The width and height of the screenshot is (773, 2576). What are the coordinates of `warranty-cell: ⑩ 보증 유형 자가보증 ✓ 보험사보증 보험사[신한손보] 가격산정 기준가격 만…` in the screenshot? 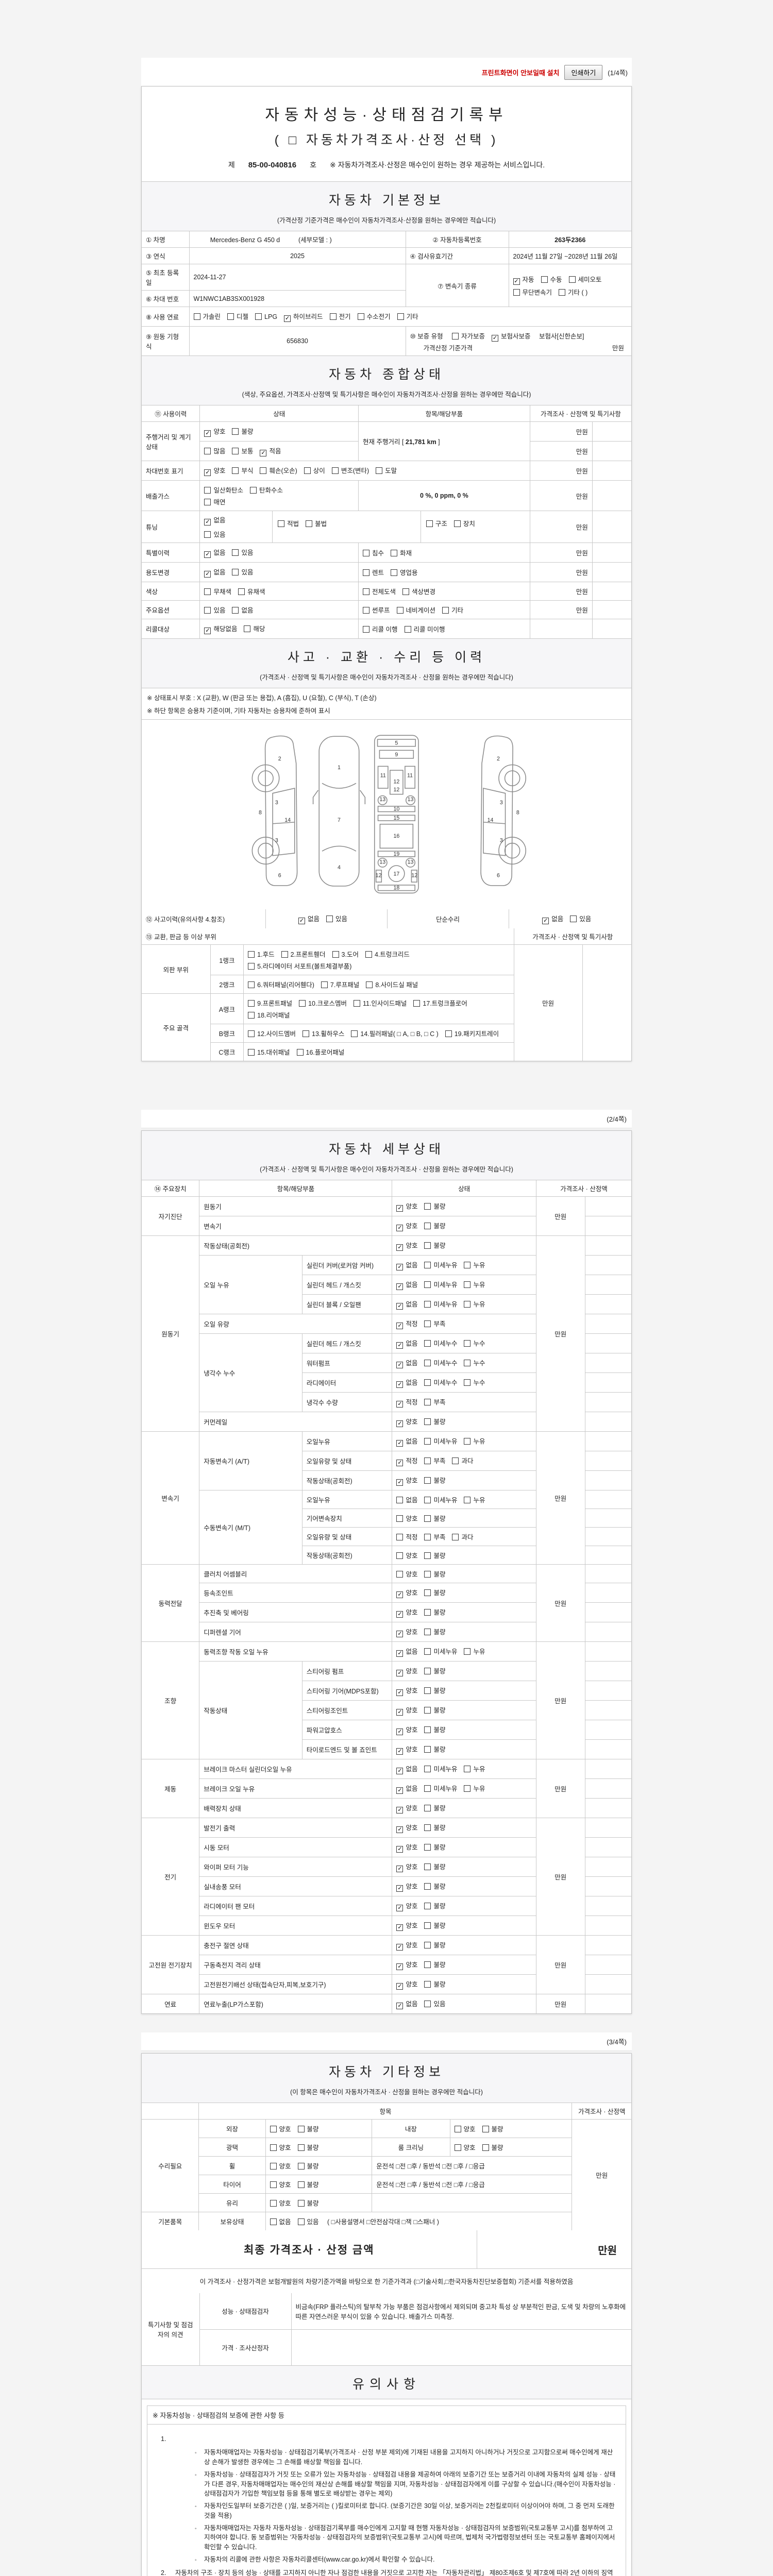 It's located at (518, 341).